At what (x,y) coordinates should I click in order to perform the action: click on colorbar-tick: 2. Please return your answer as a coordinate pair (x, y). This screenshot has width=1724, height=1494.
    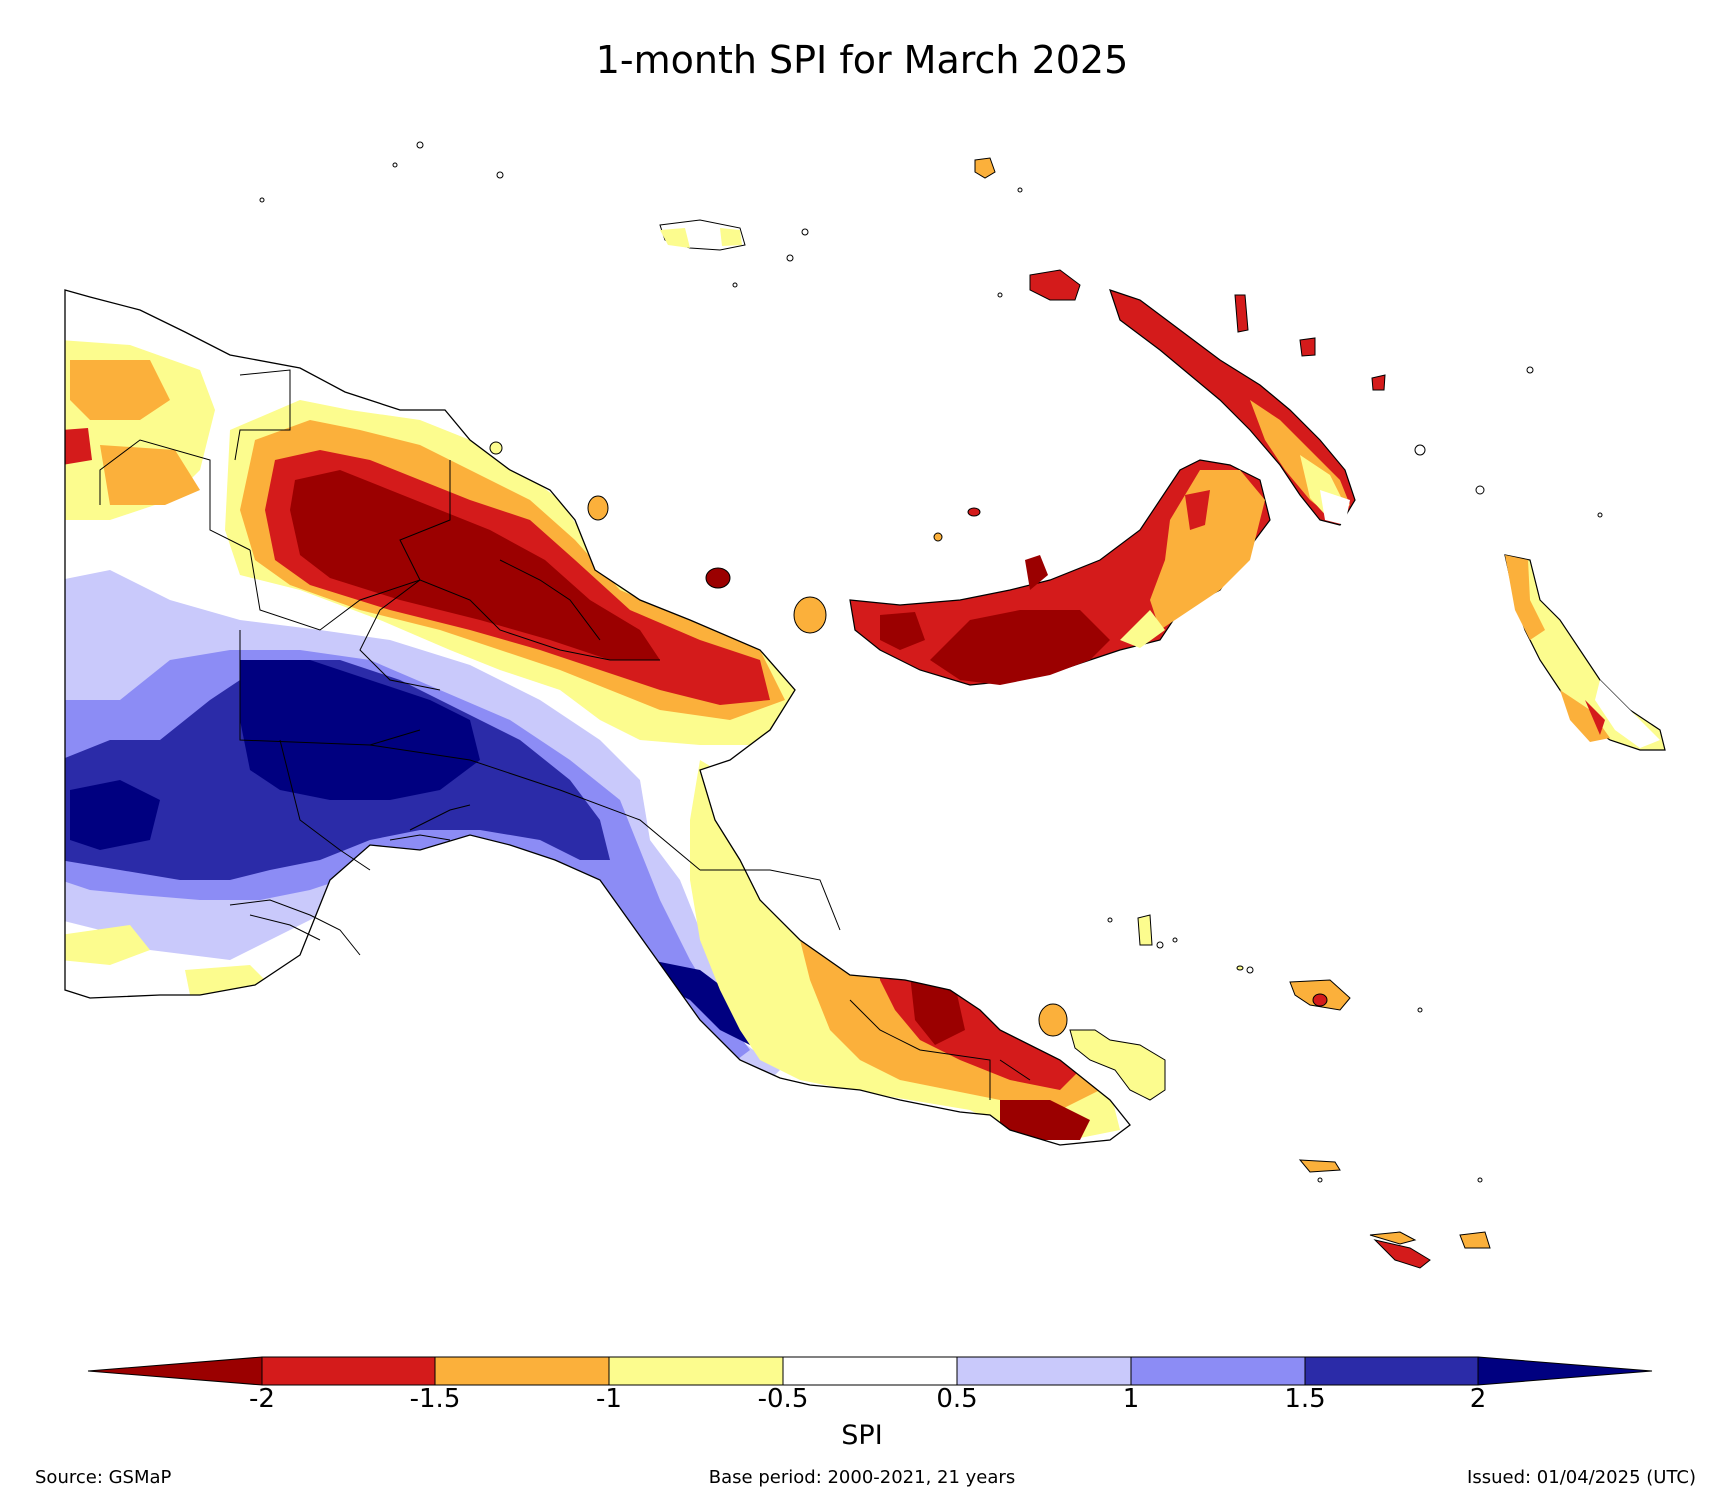
    Looking at the image, I should click on (1478, 1399).